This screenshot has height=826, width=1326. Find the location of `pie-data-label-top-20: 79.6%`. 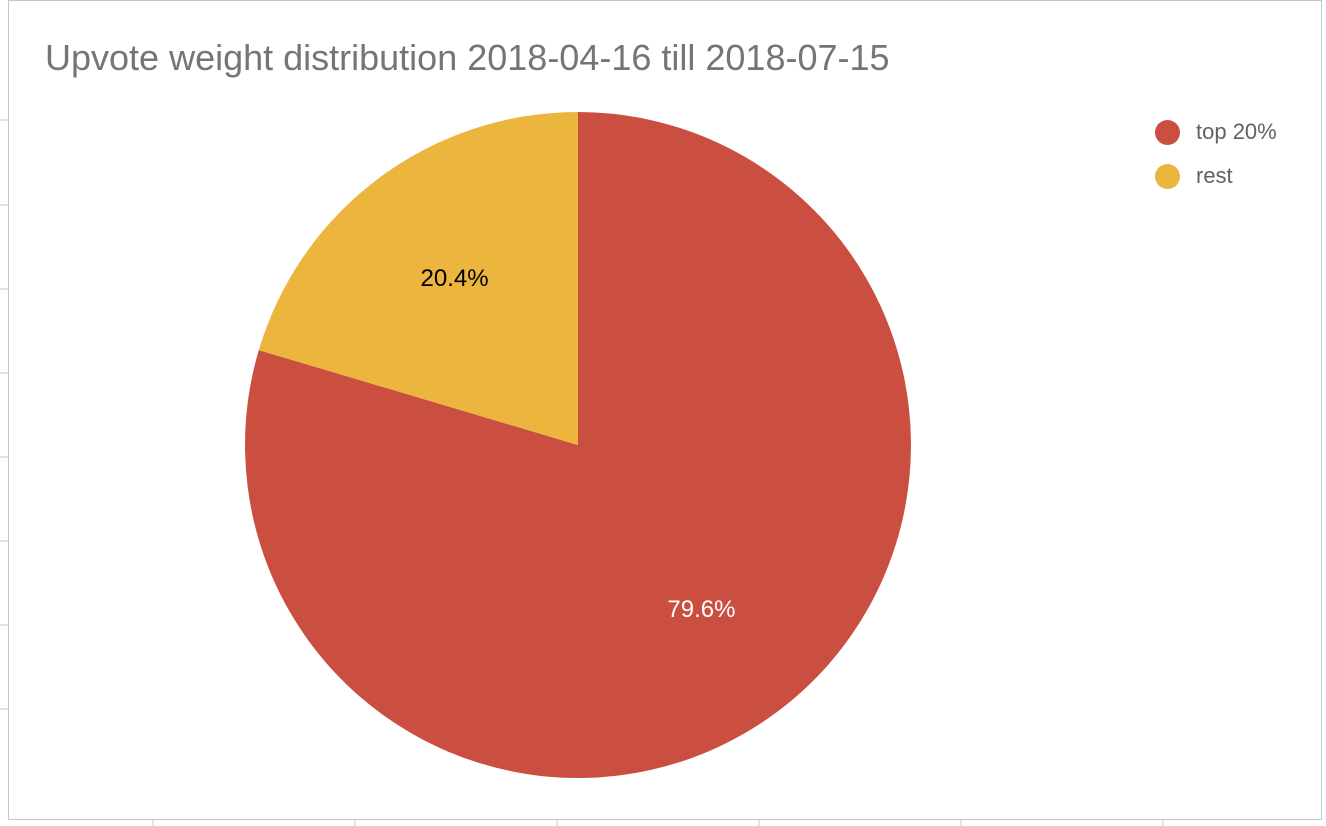

pie-data-label-top-20: 79.6% is located at coordinates (701, 609).